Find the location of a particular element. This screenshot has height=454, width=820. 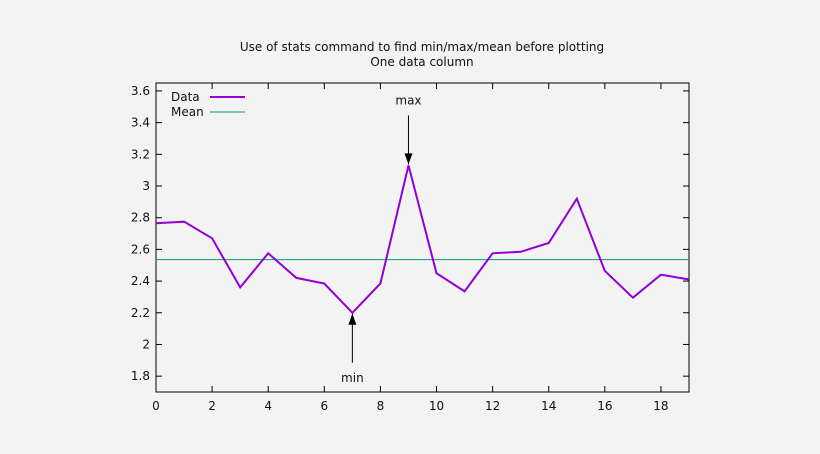

annotation-label-max: max is located at coordinates (408, 100).